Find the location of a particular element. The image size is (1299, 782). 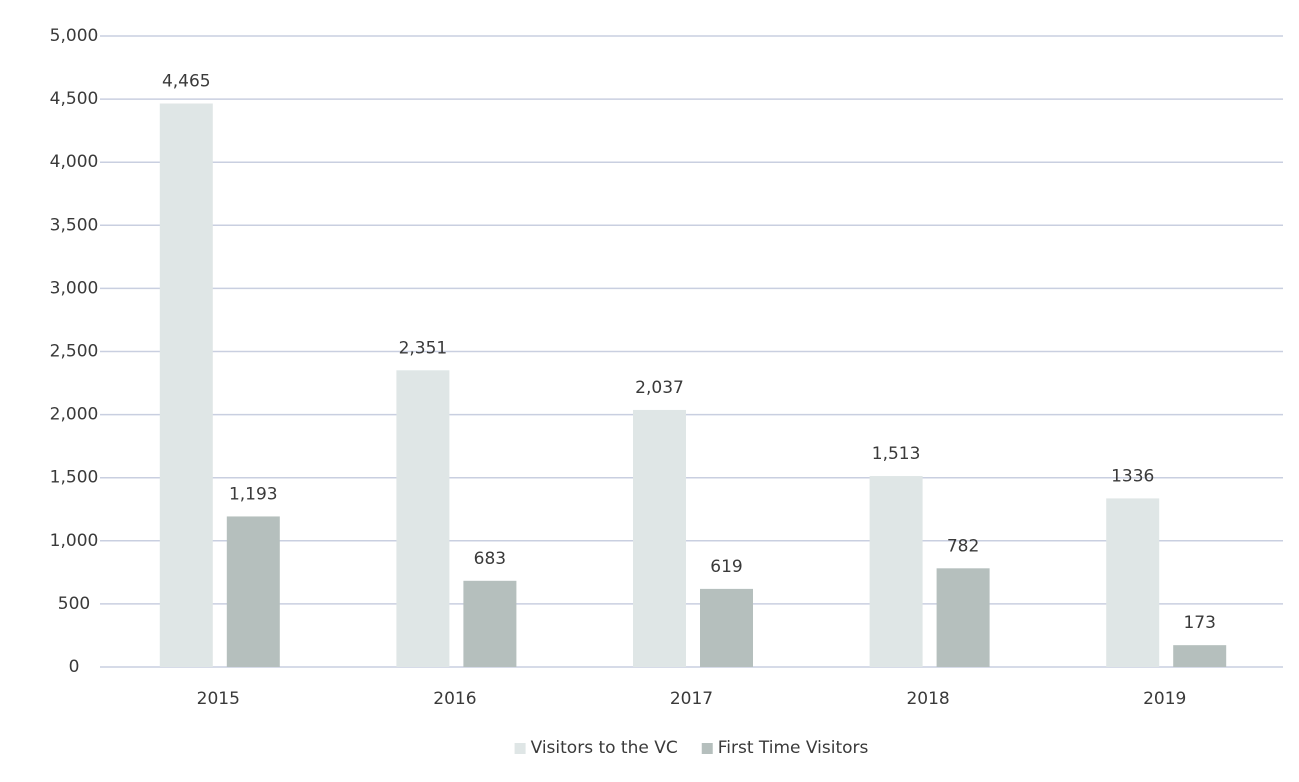

x-tick-label: 2019 is located at coordinates (1164, 699).